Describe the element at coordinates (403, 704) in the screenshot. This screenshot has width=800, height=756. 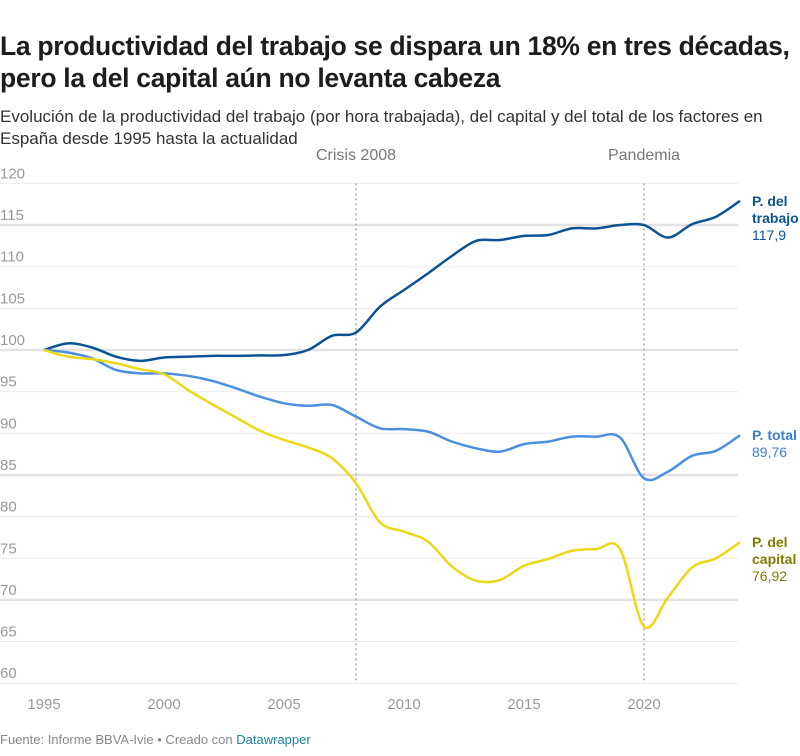
I see `x-tick-label: 2010` at that location.